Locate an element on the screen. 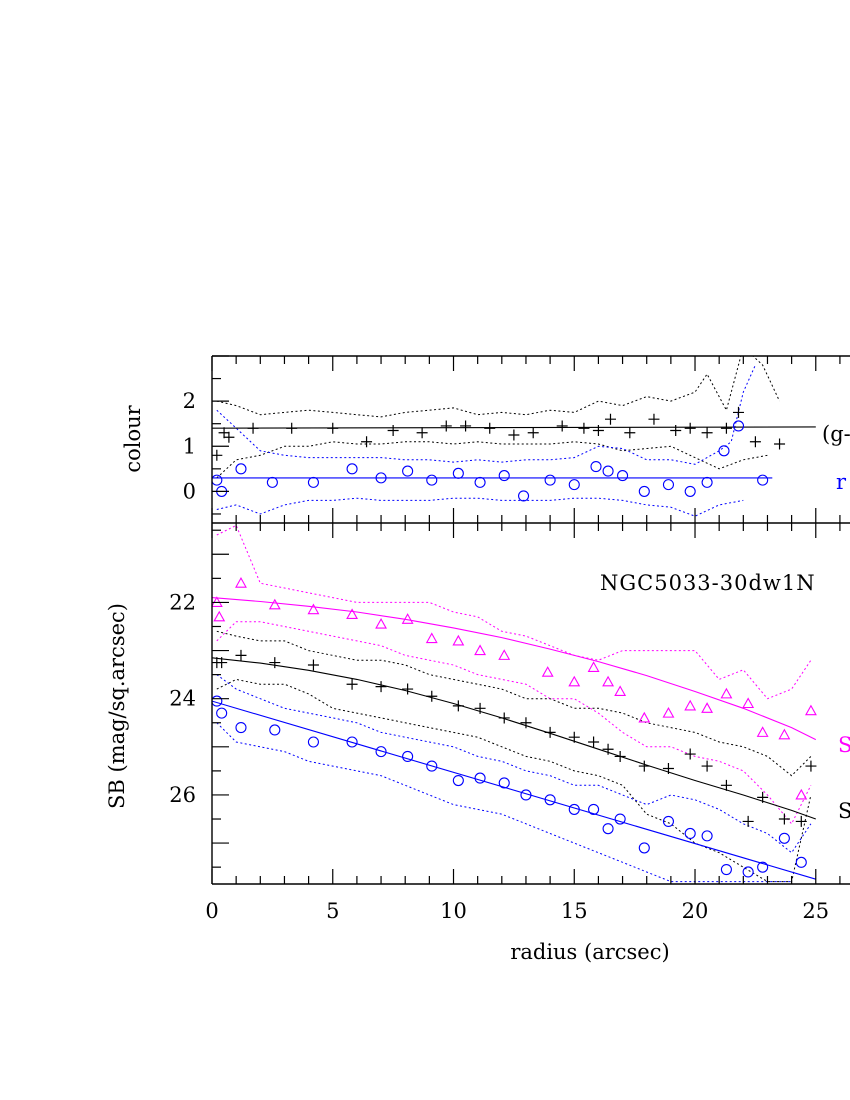 Image resolution: width=850 pixels, height=1100 pixels. sb-xtick-label: 10 is located at coordinates (453, 911).